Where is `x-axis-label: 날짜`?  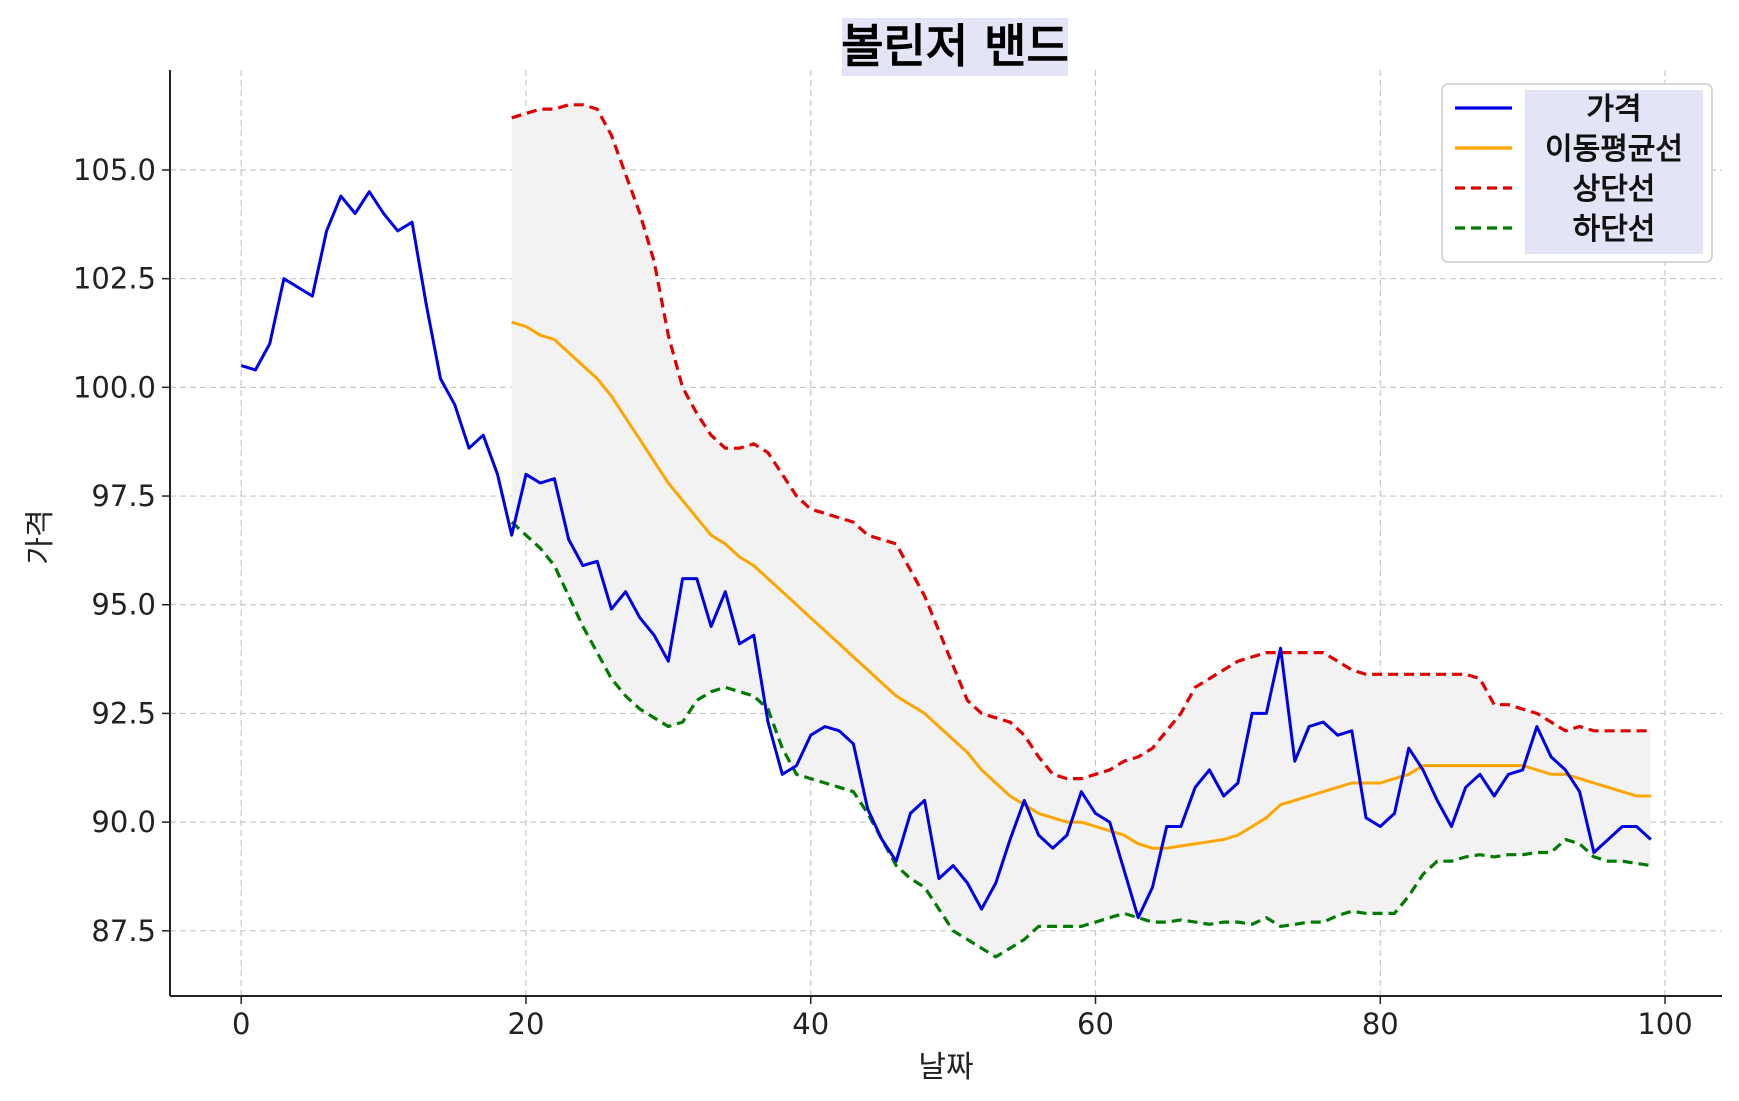 x-axis-label: 날짜 is located at coordinates (945, 1067).